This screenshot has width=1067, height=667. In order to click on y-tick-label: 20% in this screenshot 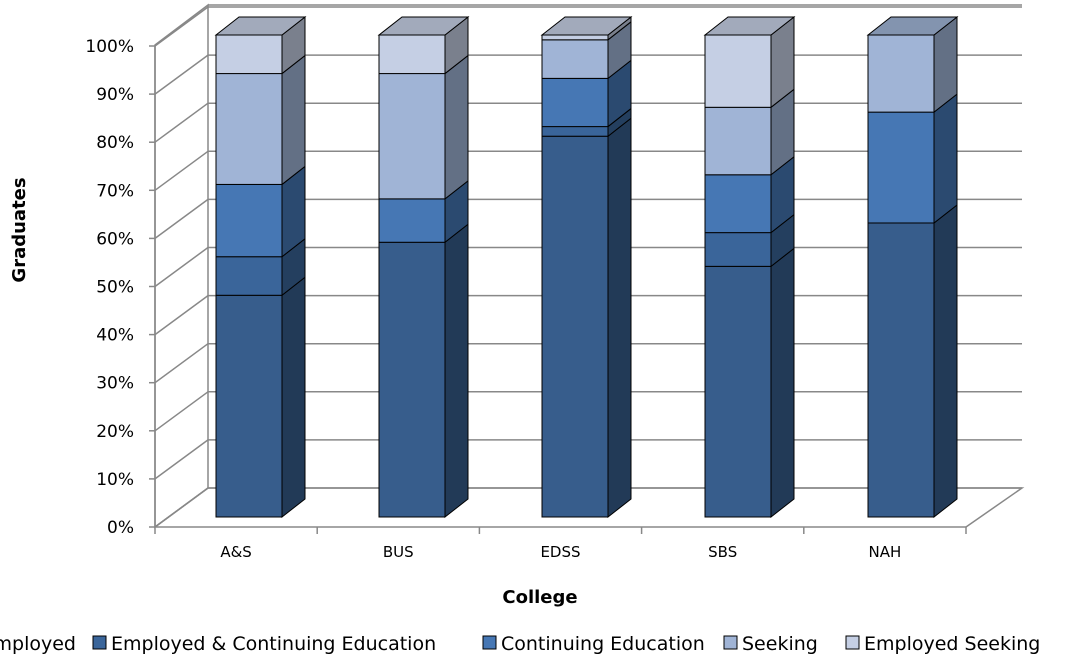, I will do `click(115, 432)`.